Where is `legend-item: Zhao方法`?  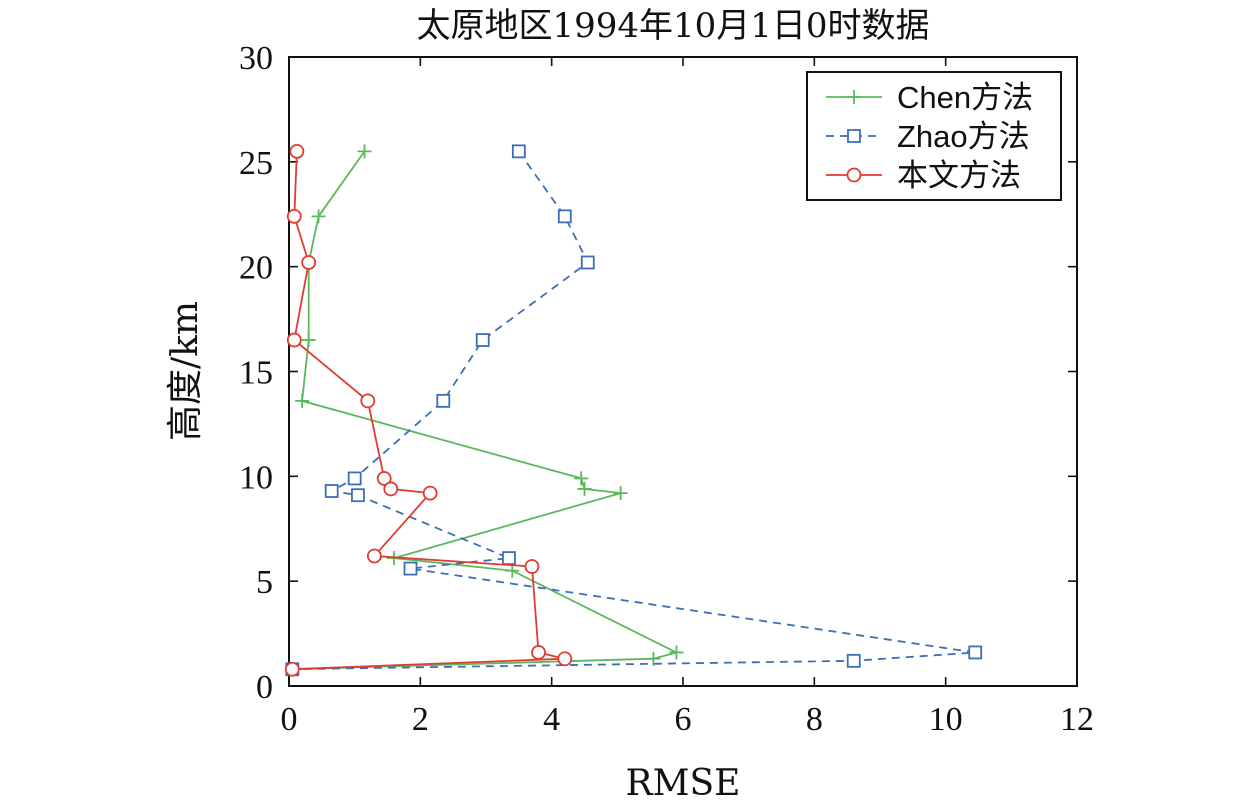 legend-item: Zhao方法 is located at coordinates (928, 136).